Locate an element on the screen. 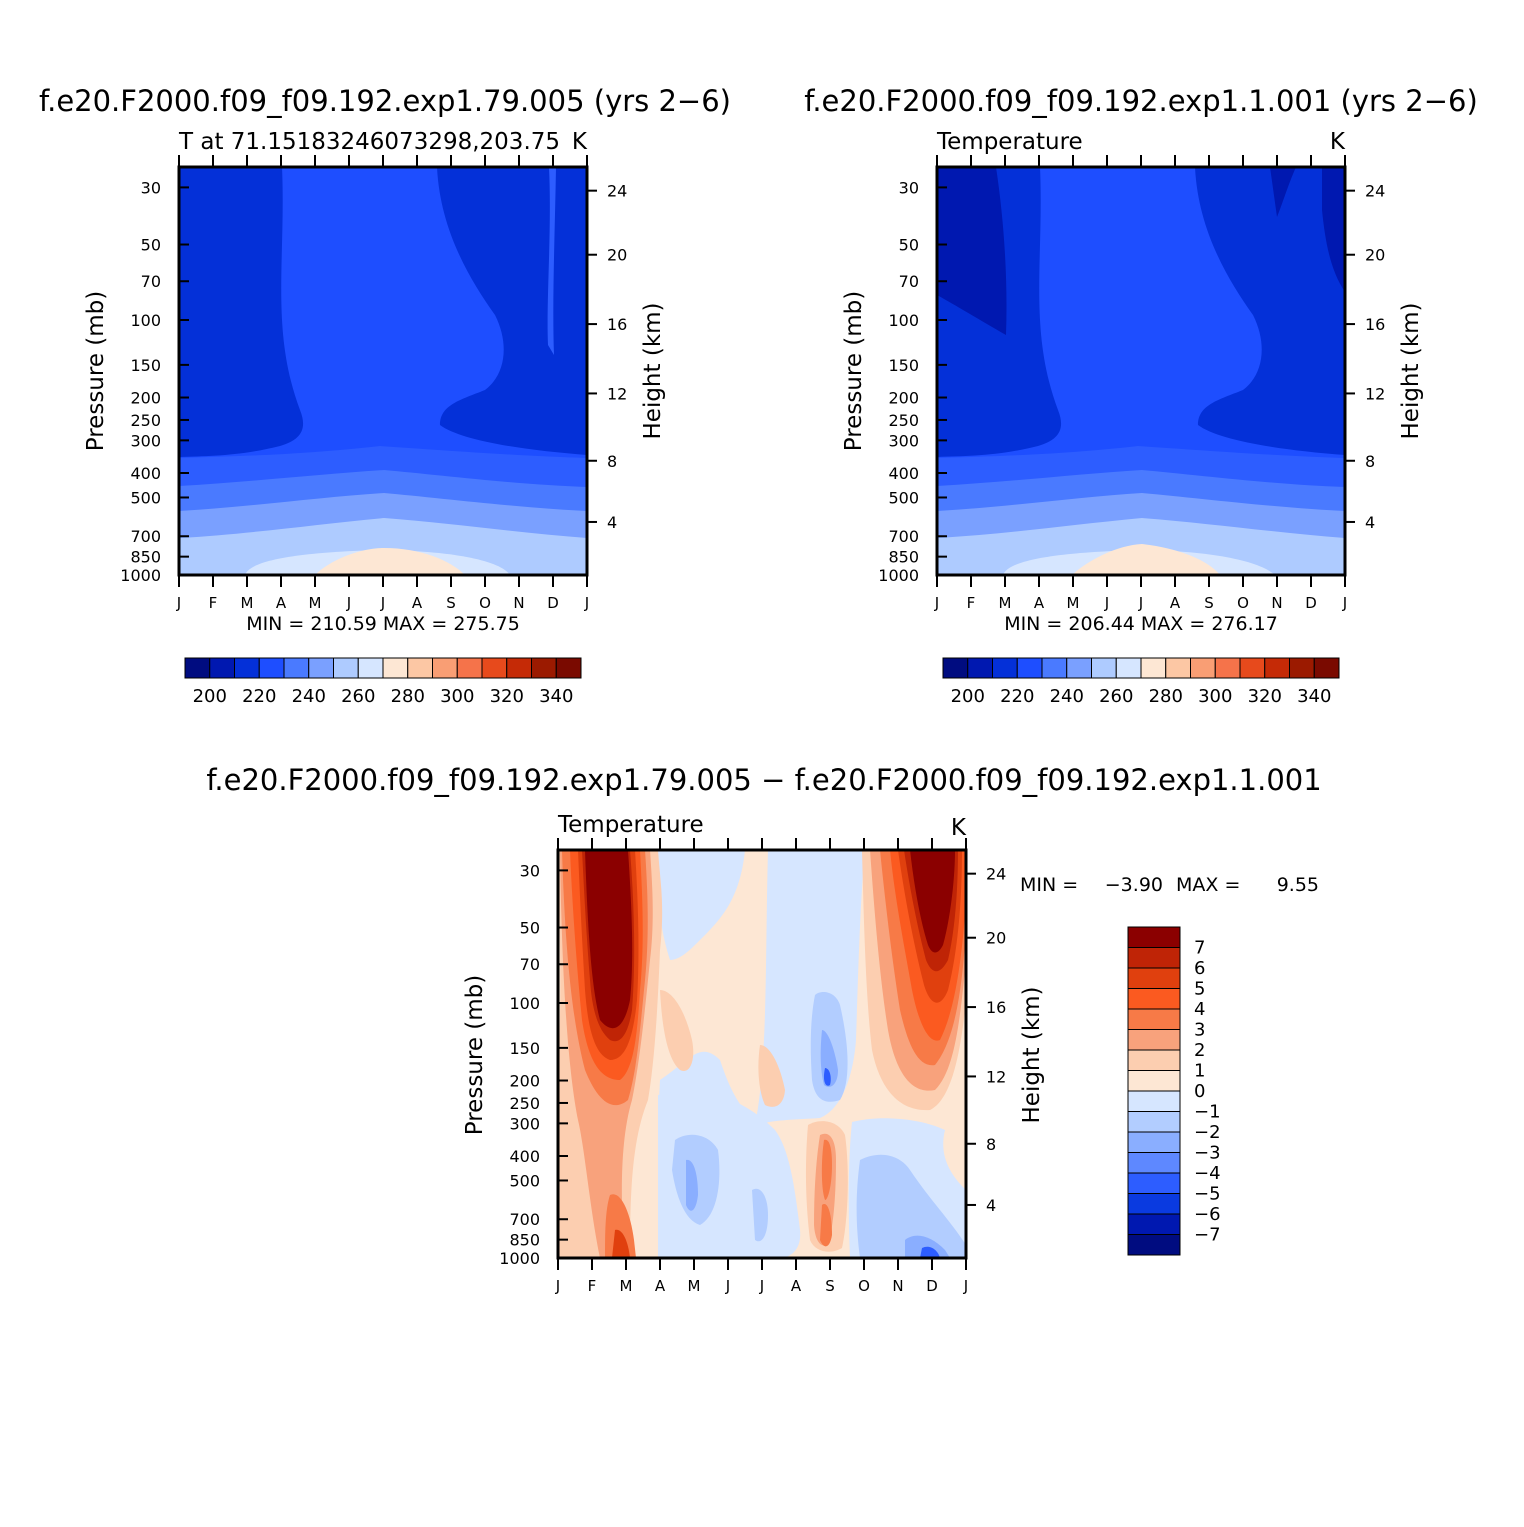 Image resolution: width=1524 pixels, height=1527 pixels. pressure-tick-label: 70 is located at coordinates (151, 281).